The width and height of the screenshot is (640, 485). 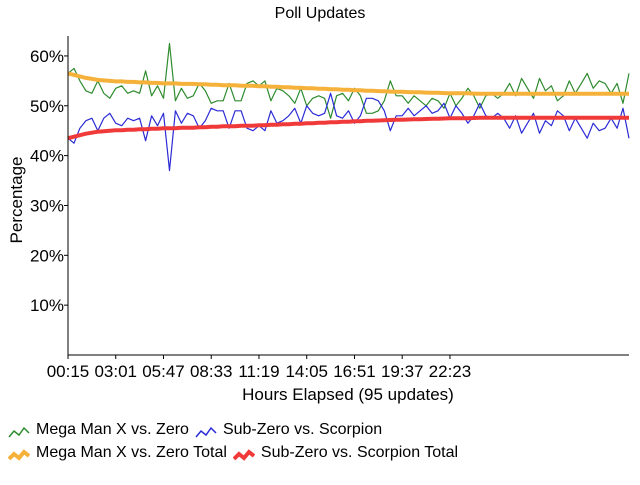 I want to click on y-axis-ticks: 10% 20% 30% 40% 50% 60%, so click(x=49, y=181).